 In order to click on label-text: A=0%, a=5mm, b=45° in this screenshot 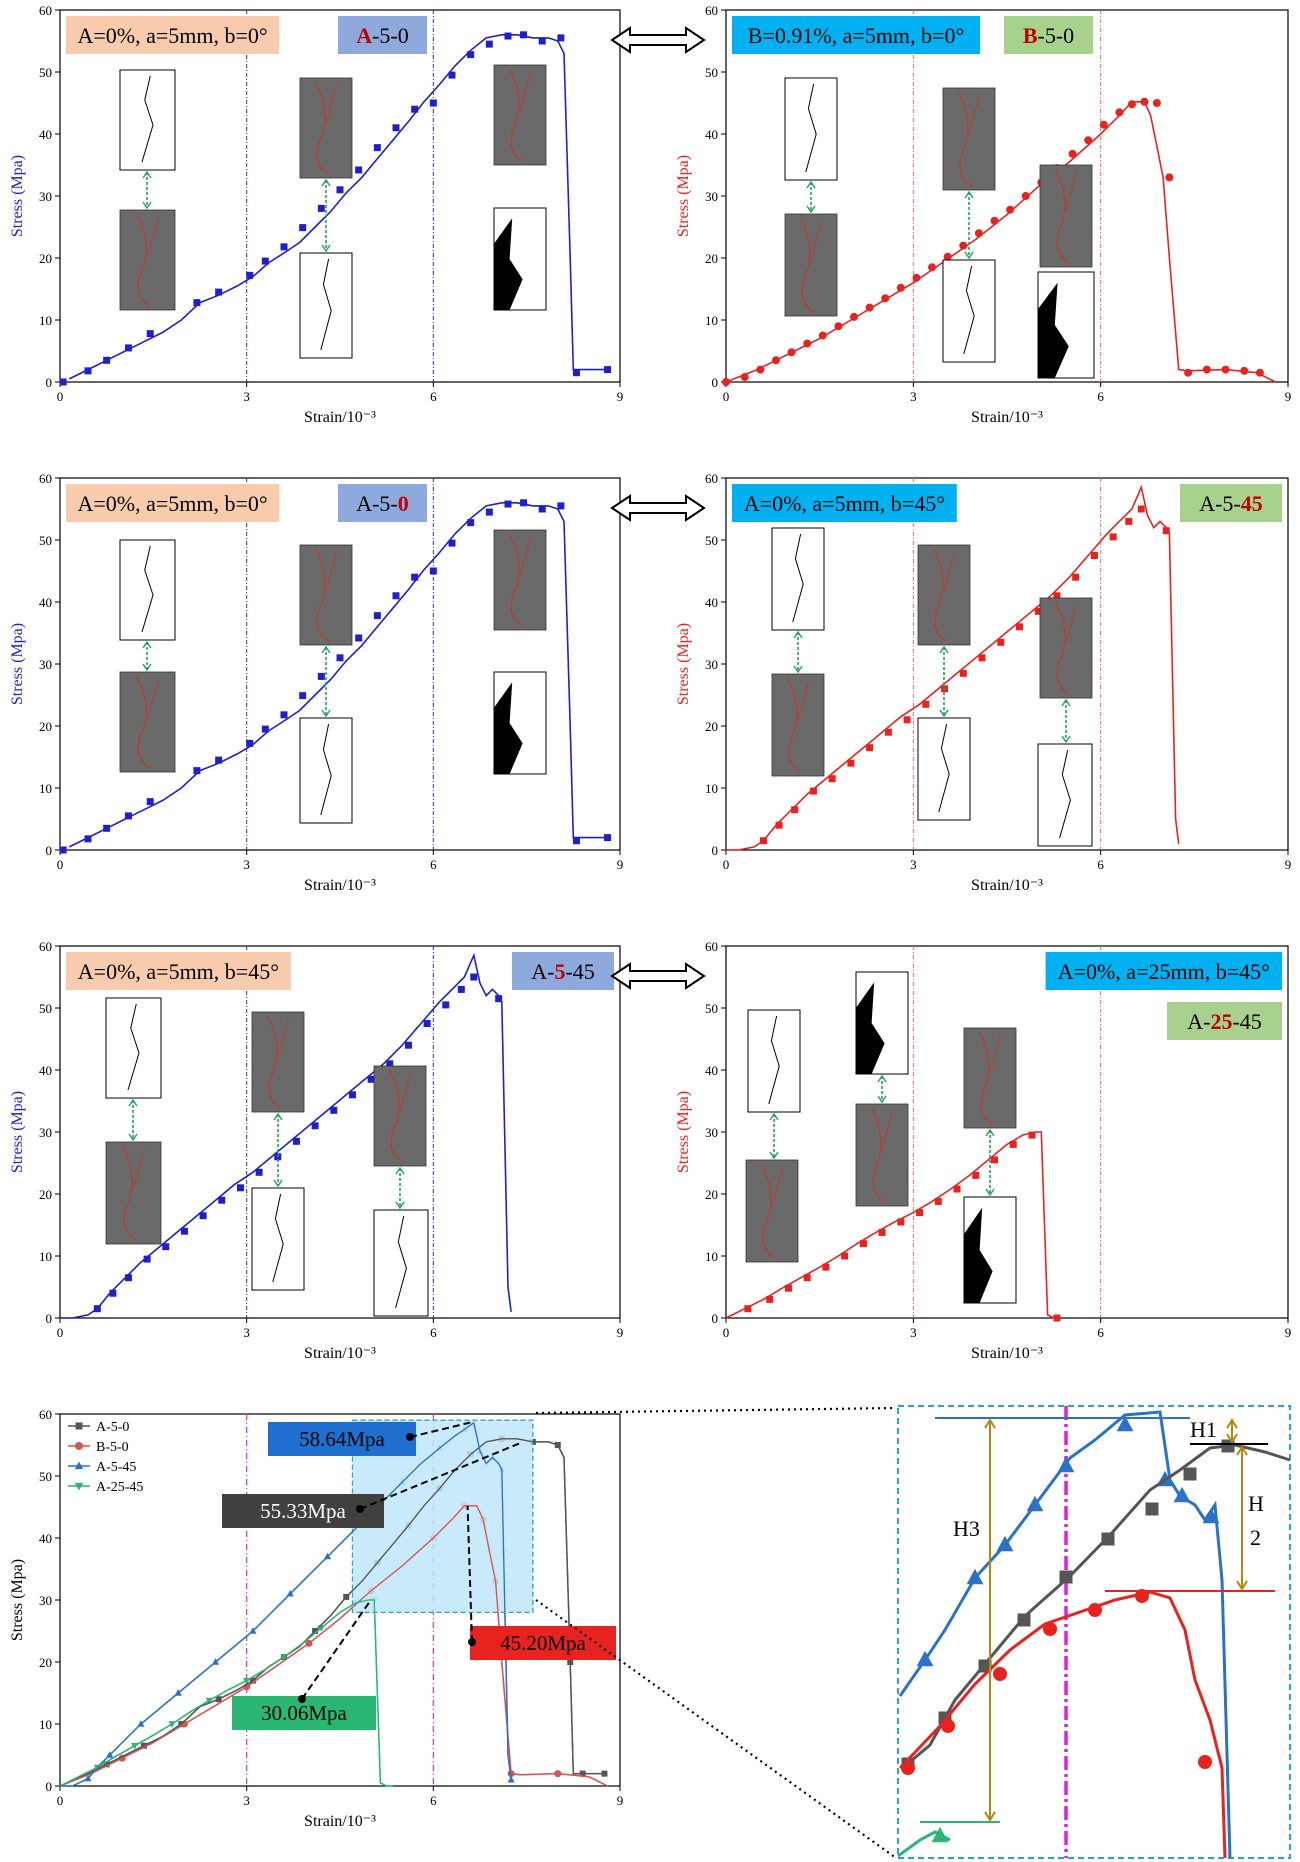, I will do `click(844, 503)`.